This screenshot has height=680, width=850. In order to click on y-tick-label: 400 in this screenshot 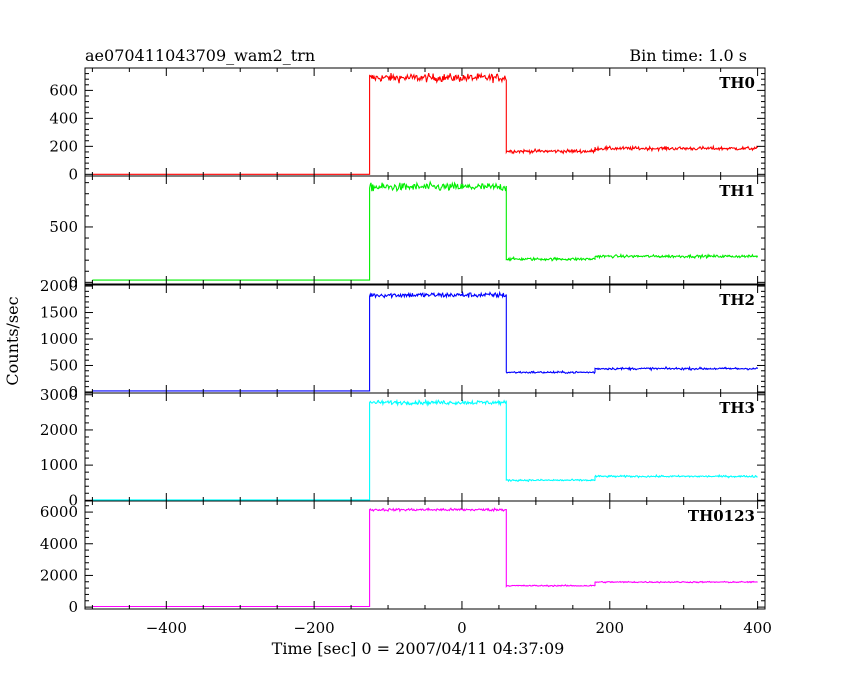, I will do `click(63, 118)`.